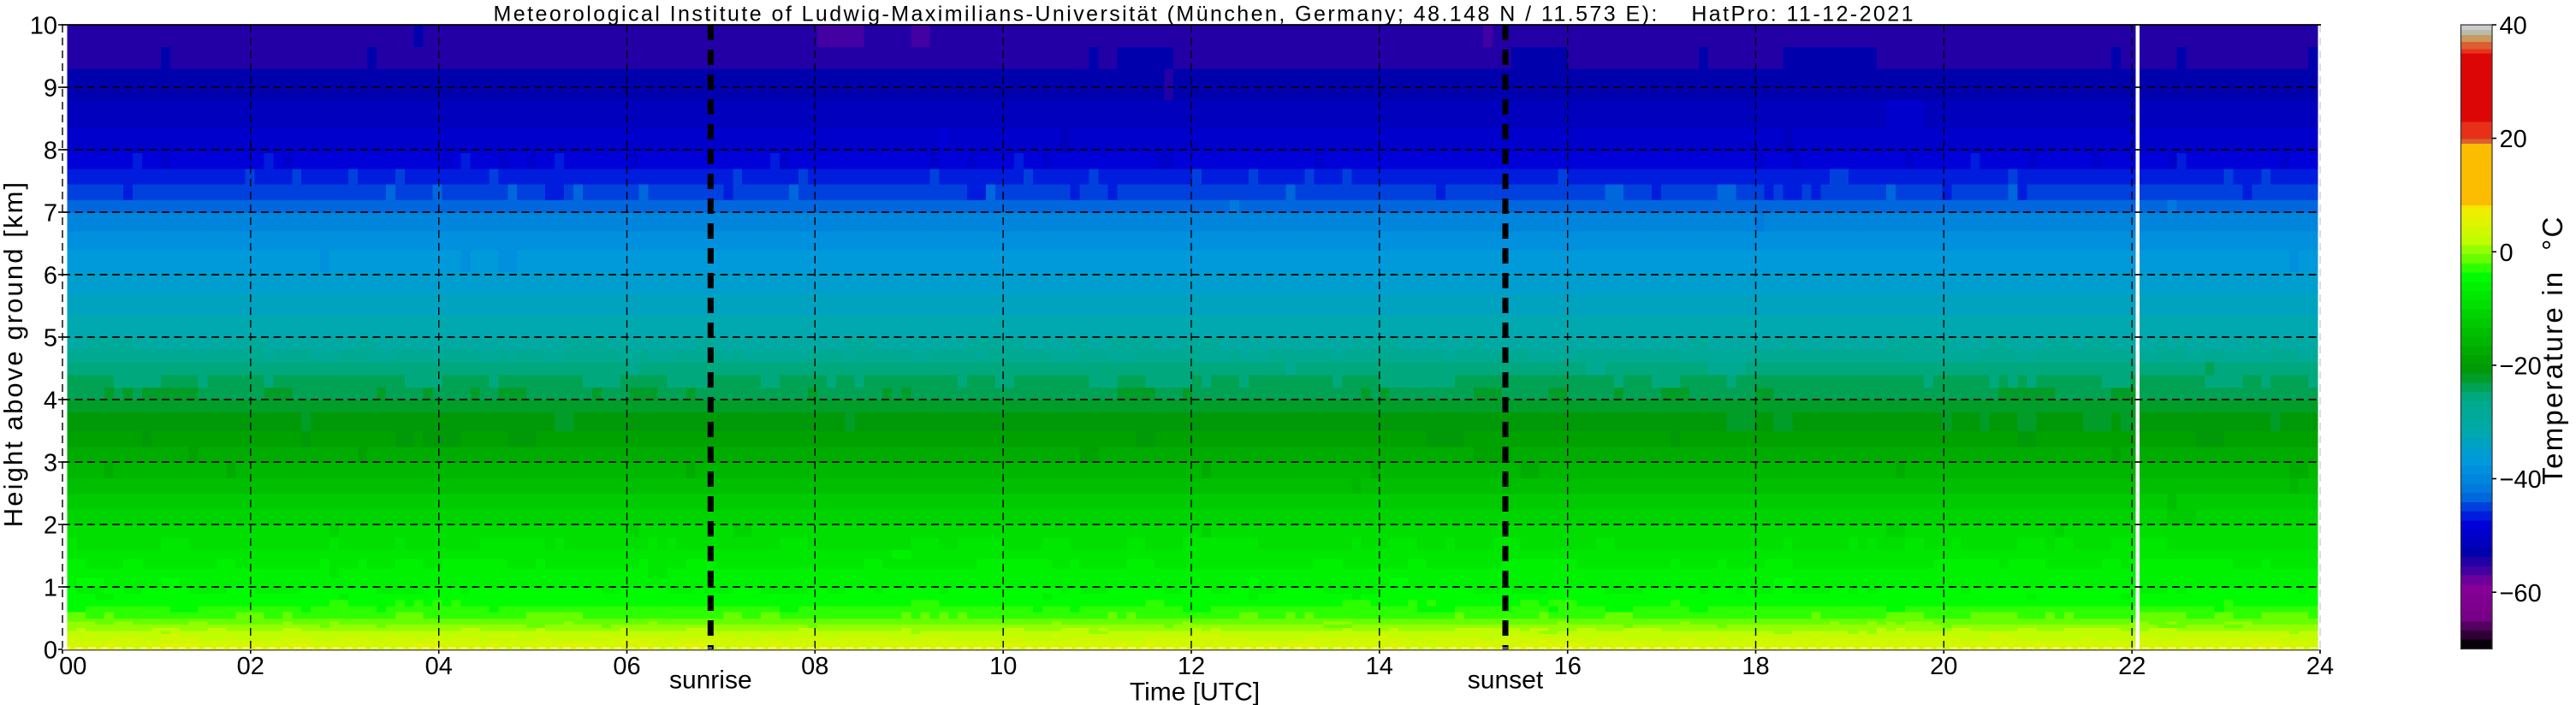 This screenshot has height=705, width=2576. What do you see at coordinates (1379, 666) in the screenshot?
I see `svg-text: 14` at bounding box center [1379, 666].